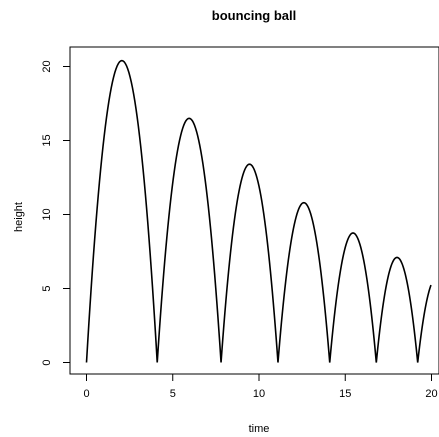  What do you see at coordinates (47, 288) in the screenshot?
I see `y-tick-label: 5` at bounding box center [47, 288].